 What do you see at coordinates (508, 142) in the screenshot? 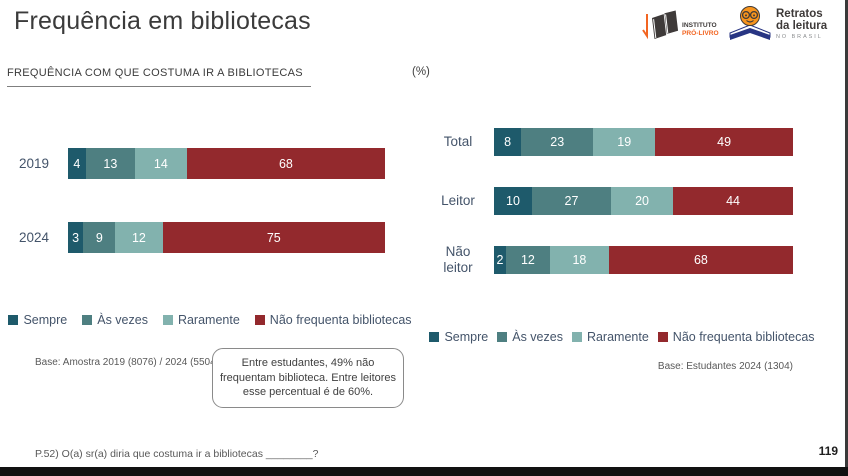
I see `bar-segment: 8` at bounding box center [508, 142].